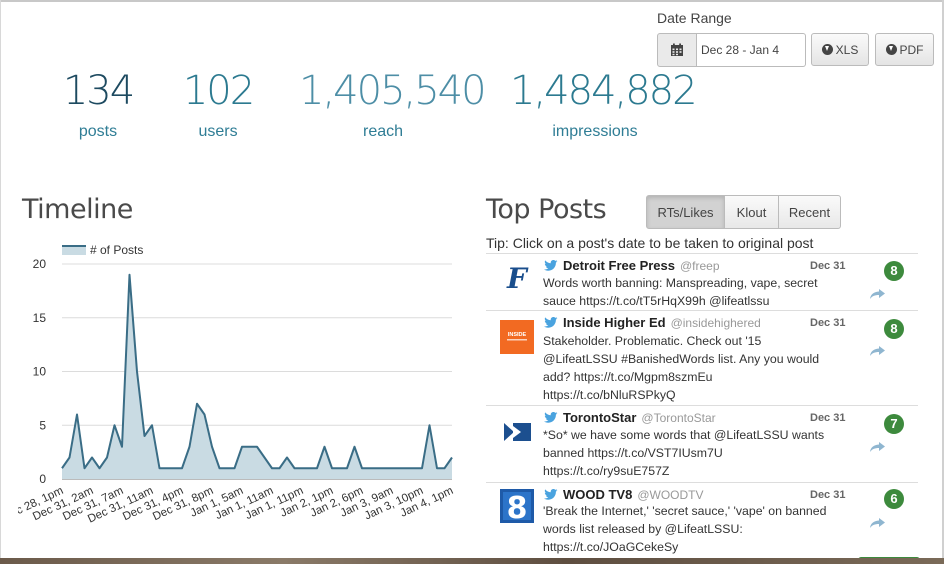 The width and height of the screenshot is (944, 564). I want to click on tab-klout: Klout, so click(751, 212).